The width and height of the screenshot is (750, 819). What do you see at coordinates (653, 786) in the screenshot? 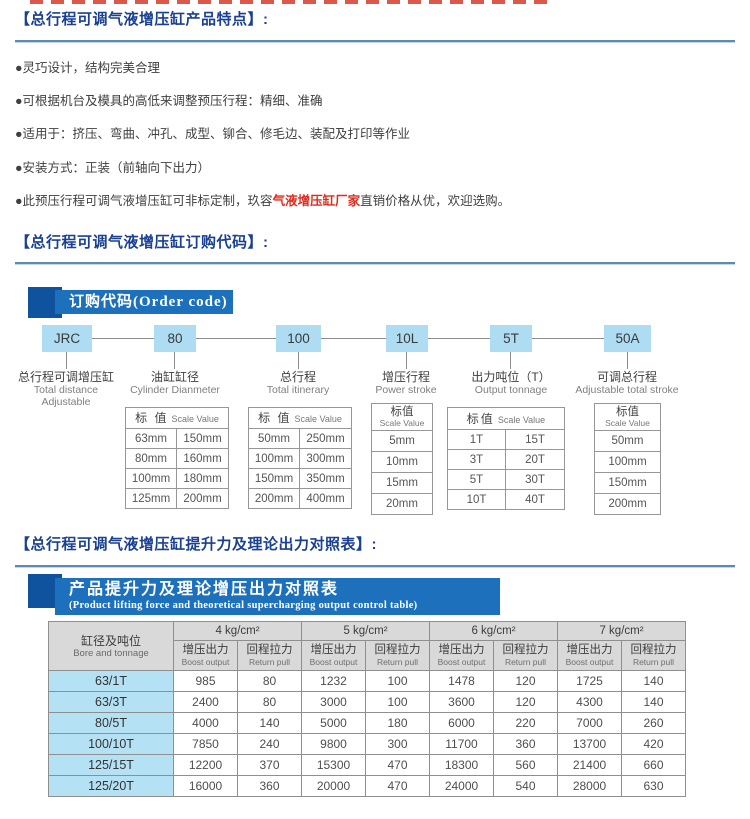
I see `value-cell: 630` at bounding box center [653, 786].